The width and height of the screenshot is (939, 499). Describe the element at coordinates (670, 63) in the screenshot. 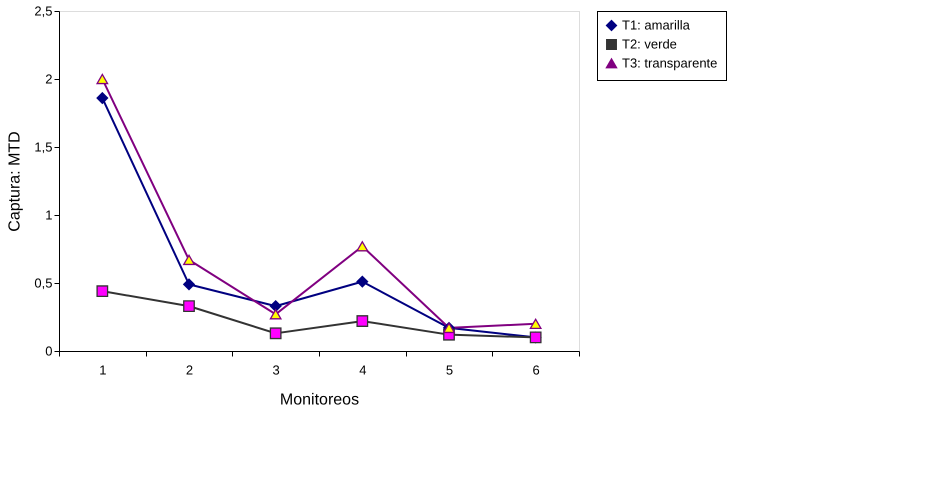

I see `legend-label: T3: transparente` at that location.